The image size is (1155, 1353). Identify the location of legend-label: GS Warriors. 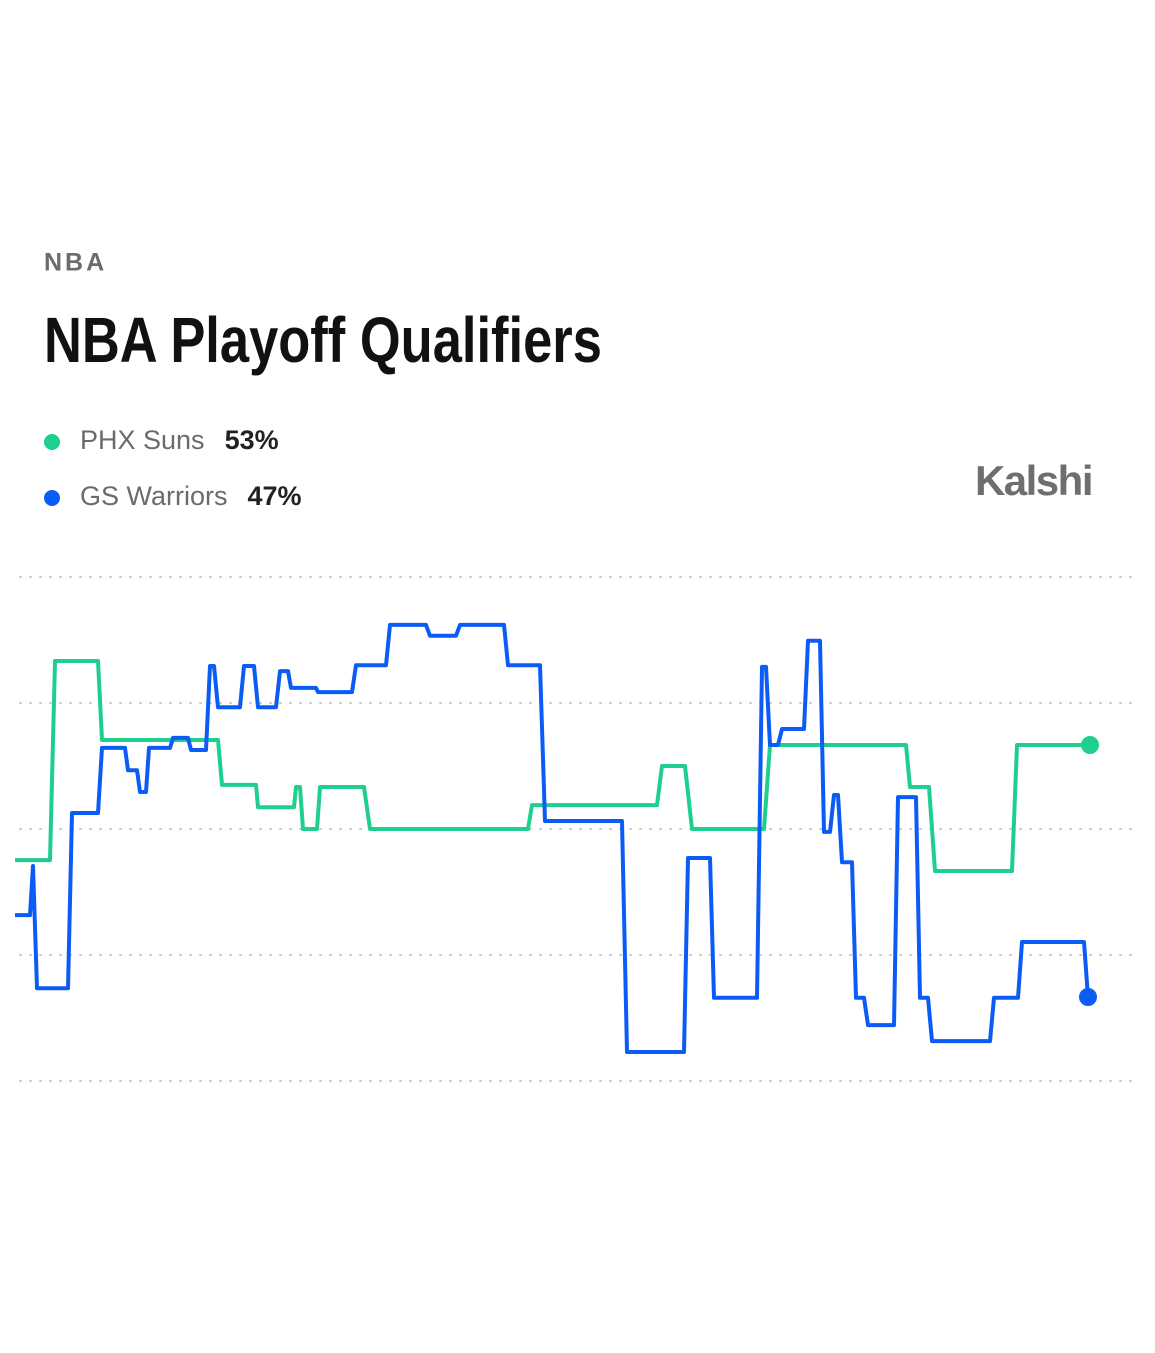
(154, 496).